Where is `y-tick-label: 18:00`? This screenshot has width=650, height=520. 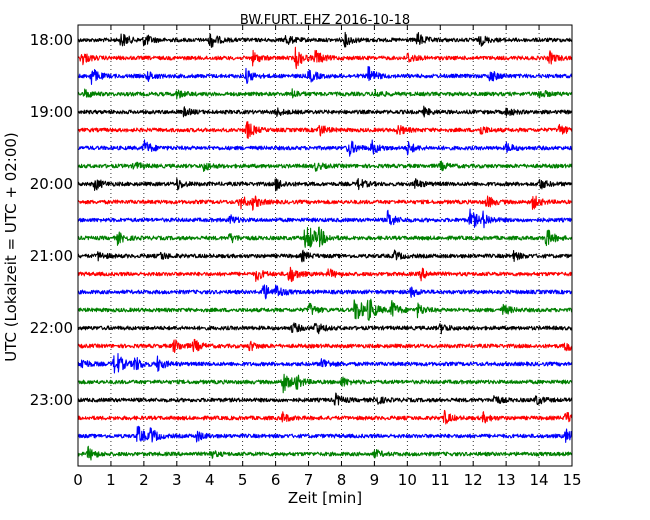
y-tick-label: 18:00 is located at coordinates (51, 40).